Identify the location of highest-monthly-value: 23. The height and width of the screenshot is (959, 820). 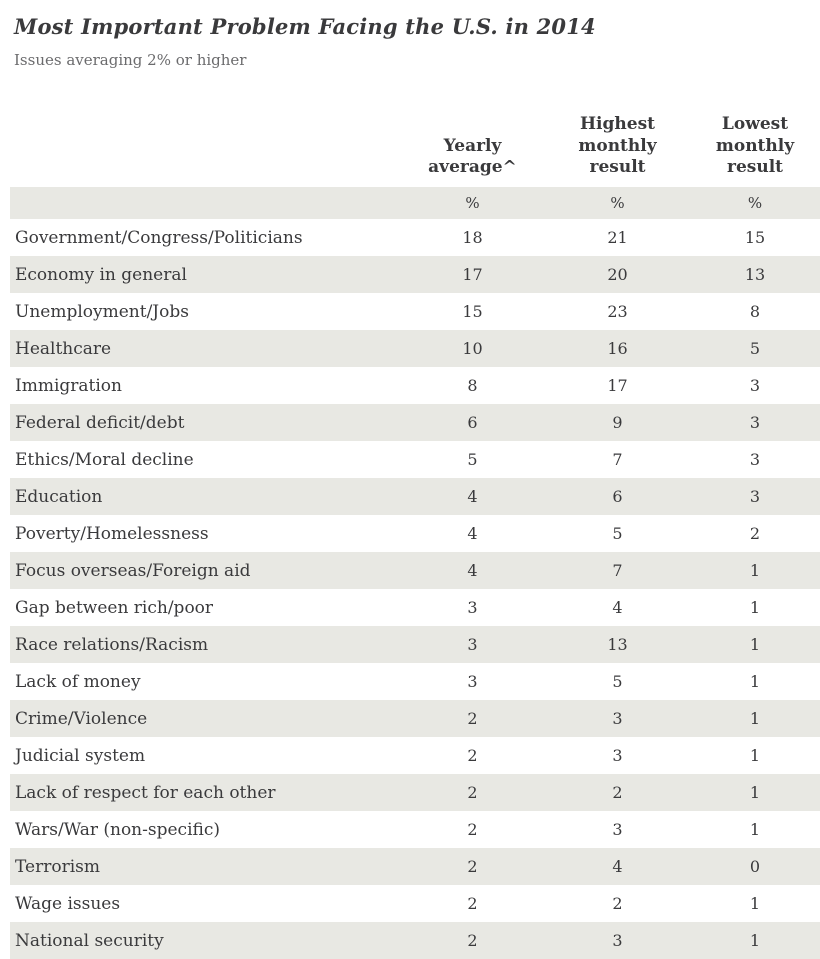
(617, 311).